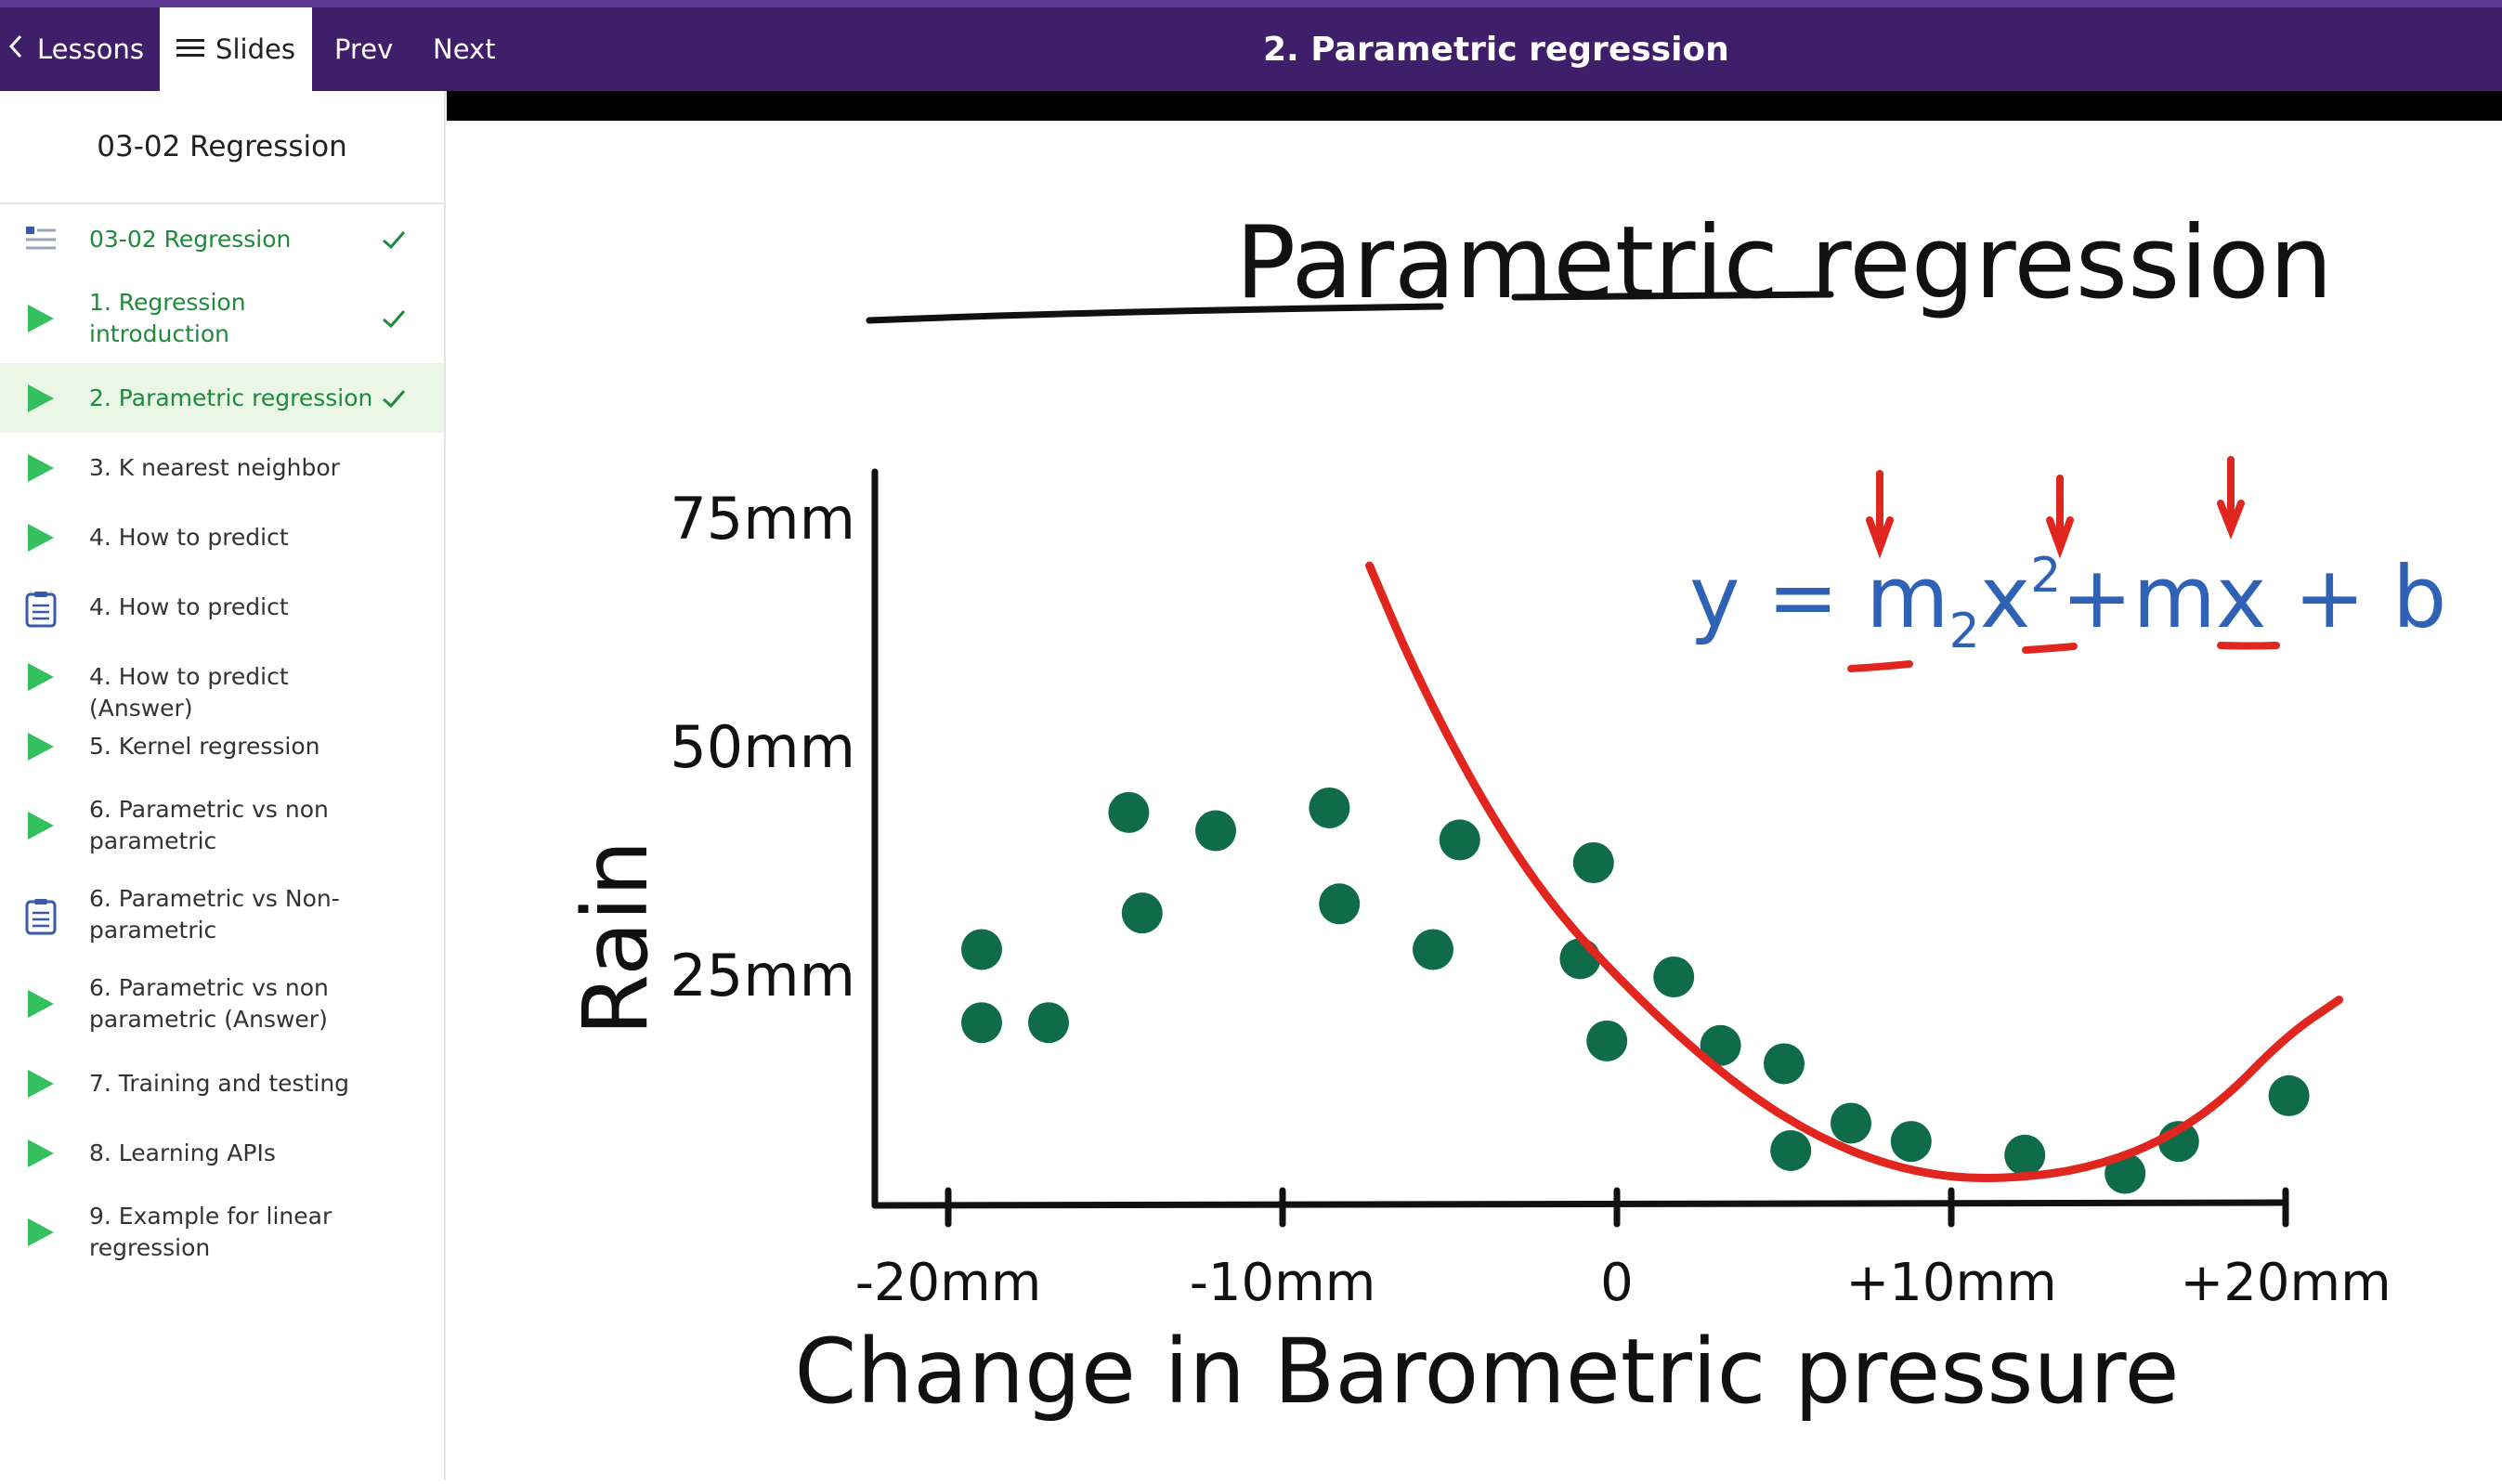 This screenshot has width=2502, height=1484. I want to click on sidebar-item: 7. Training and testing, so click(222, 1083).